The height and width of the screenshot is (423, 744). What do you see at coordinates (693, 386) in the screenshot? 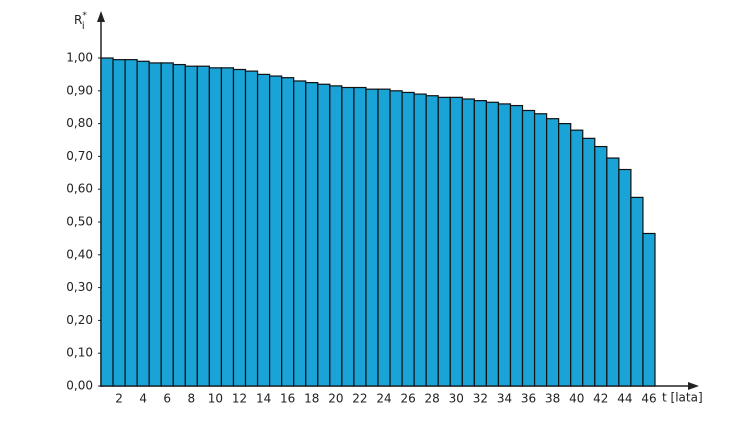
I see `x-arrow` at bounding box center [693, 386].